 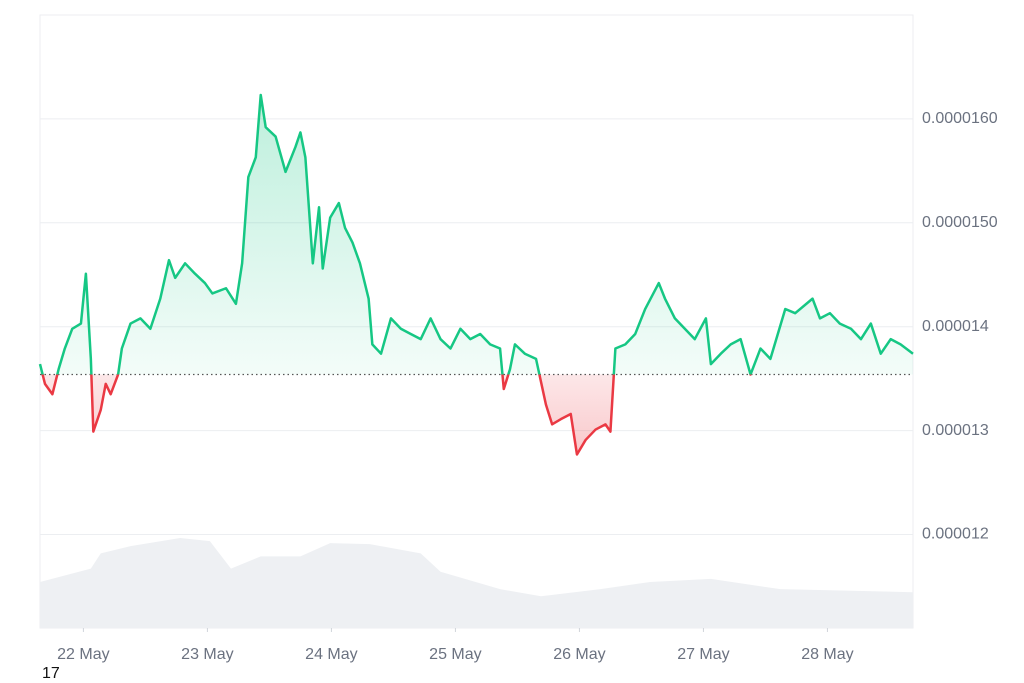 I want to click on y-tick-label: 0.0000150, so click(x=960, y=222).